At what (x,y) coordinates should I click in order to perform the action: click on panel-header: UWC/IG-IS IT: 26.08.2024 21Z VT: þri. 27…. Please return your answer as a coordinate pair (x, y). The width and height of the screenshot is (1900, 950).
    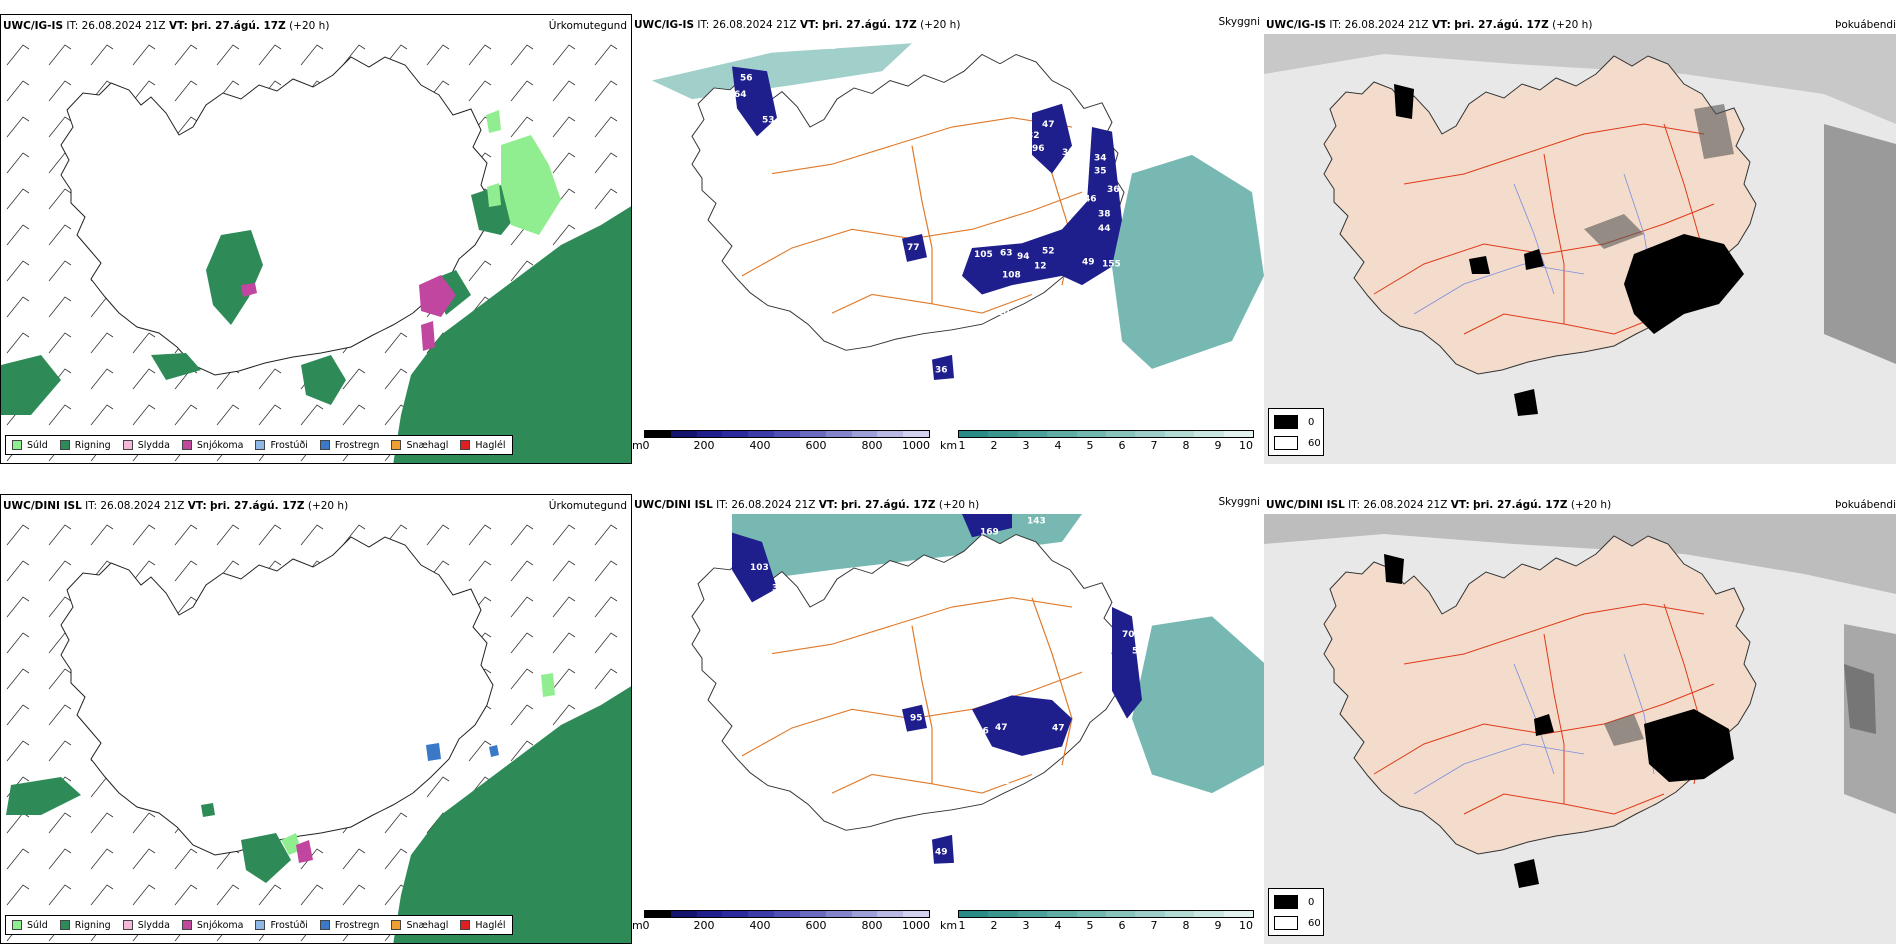
    Looking at the image, I should click on (1429, 25).